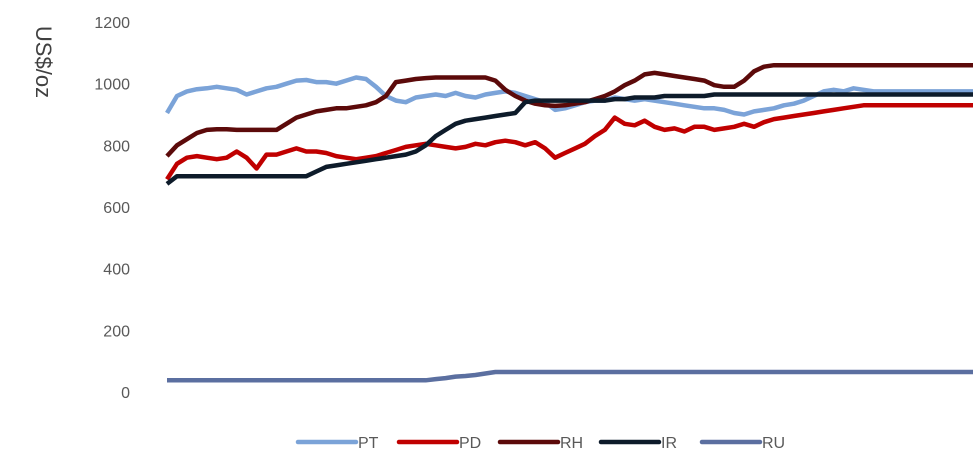 This screenshot has width=973, height=452. I want to click on legend-label: RH, so click(571, 443).